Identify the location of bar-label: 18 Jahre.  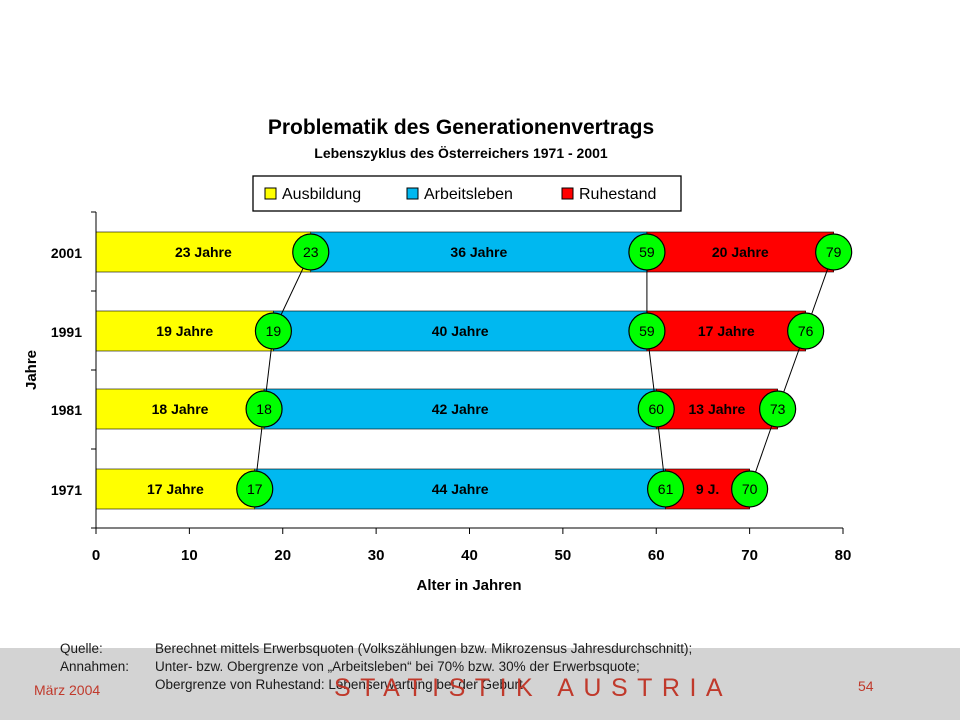
(180, 409).